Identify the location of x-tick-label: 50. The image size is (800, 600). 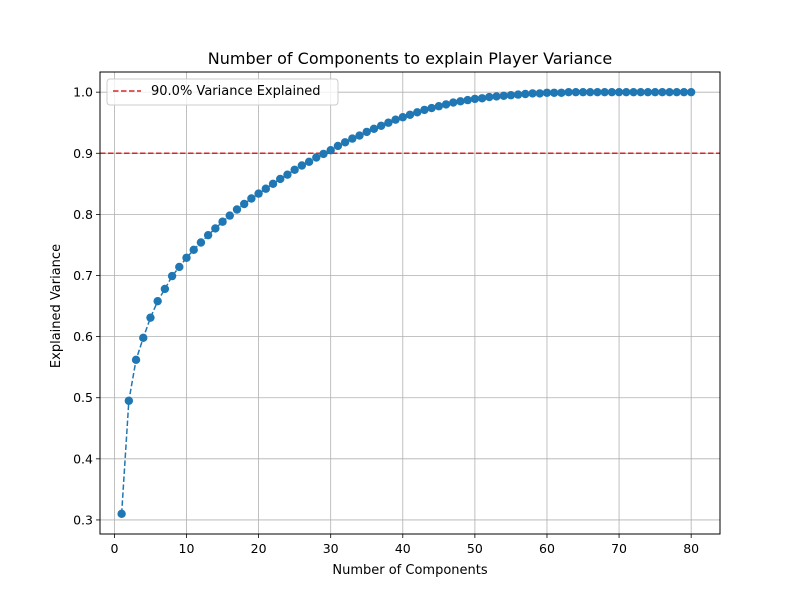
(475, 548).